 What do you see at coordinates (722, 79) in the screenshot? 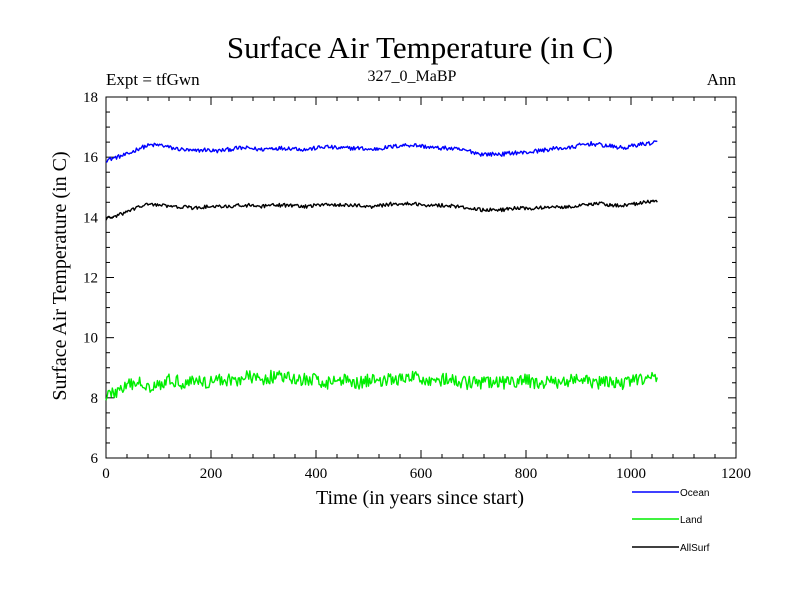
I see `season-label: Ann` at bounding box center [722, 79].